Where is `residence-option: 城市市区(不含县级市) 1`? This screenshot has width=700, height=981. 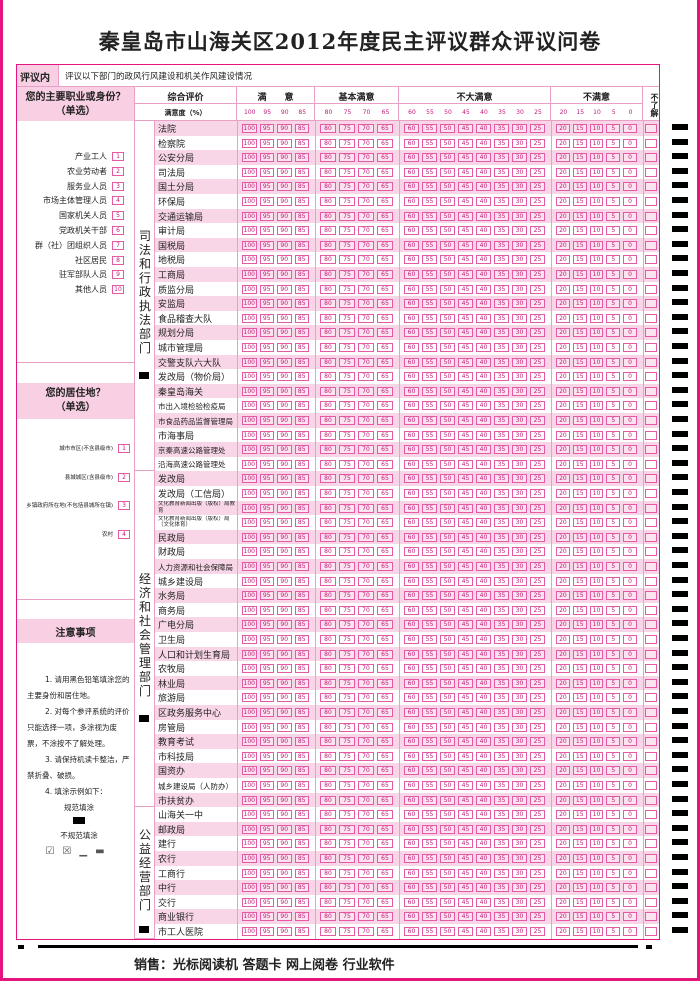 residence-option: 城市市区(不含县级市) 1 is located at coordinates (94, 448).